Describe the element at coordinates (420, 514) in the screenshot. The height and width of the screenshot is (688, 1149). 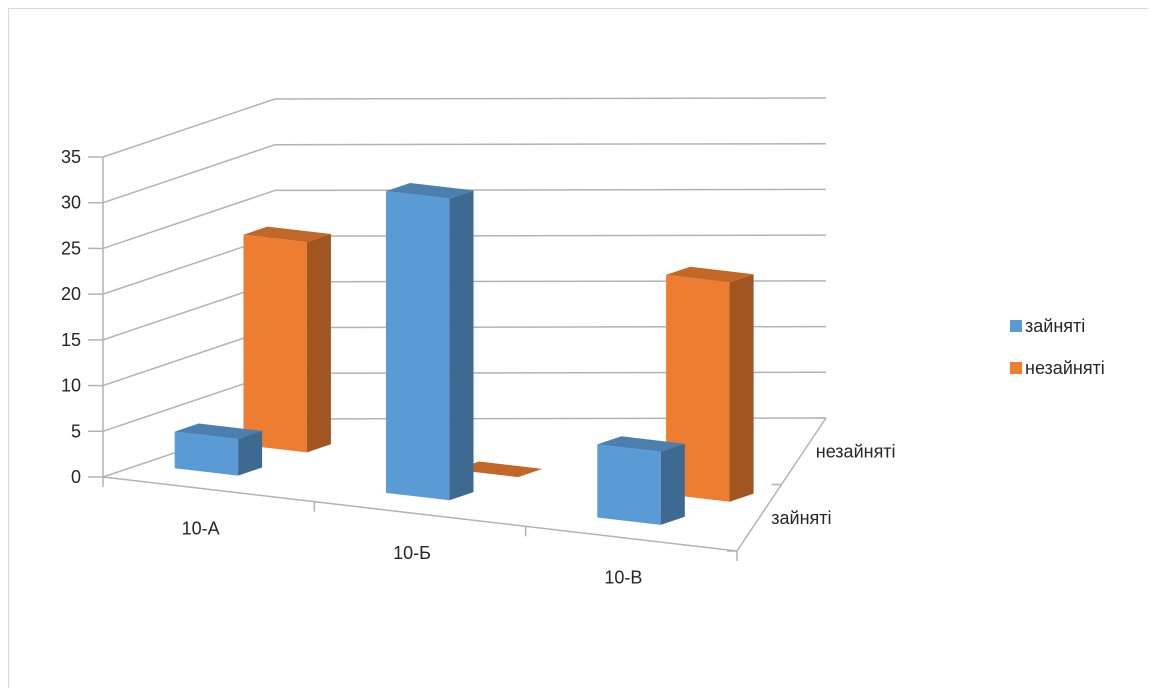
I see `x-axis-line` at that location.